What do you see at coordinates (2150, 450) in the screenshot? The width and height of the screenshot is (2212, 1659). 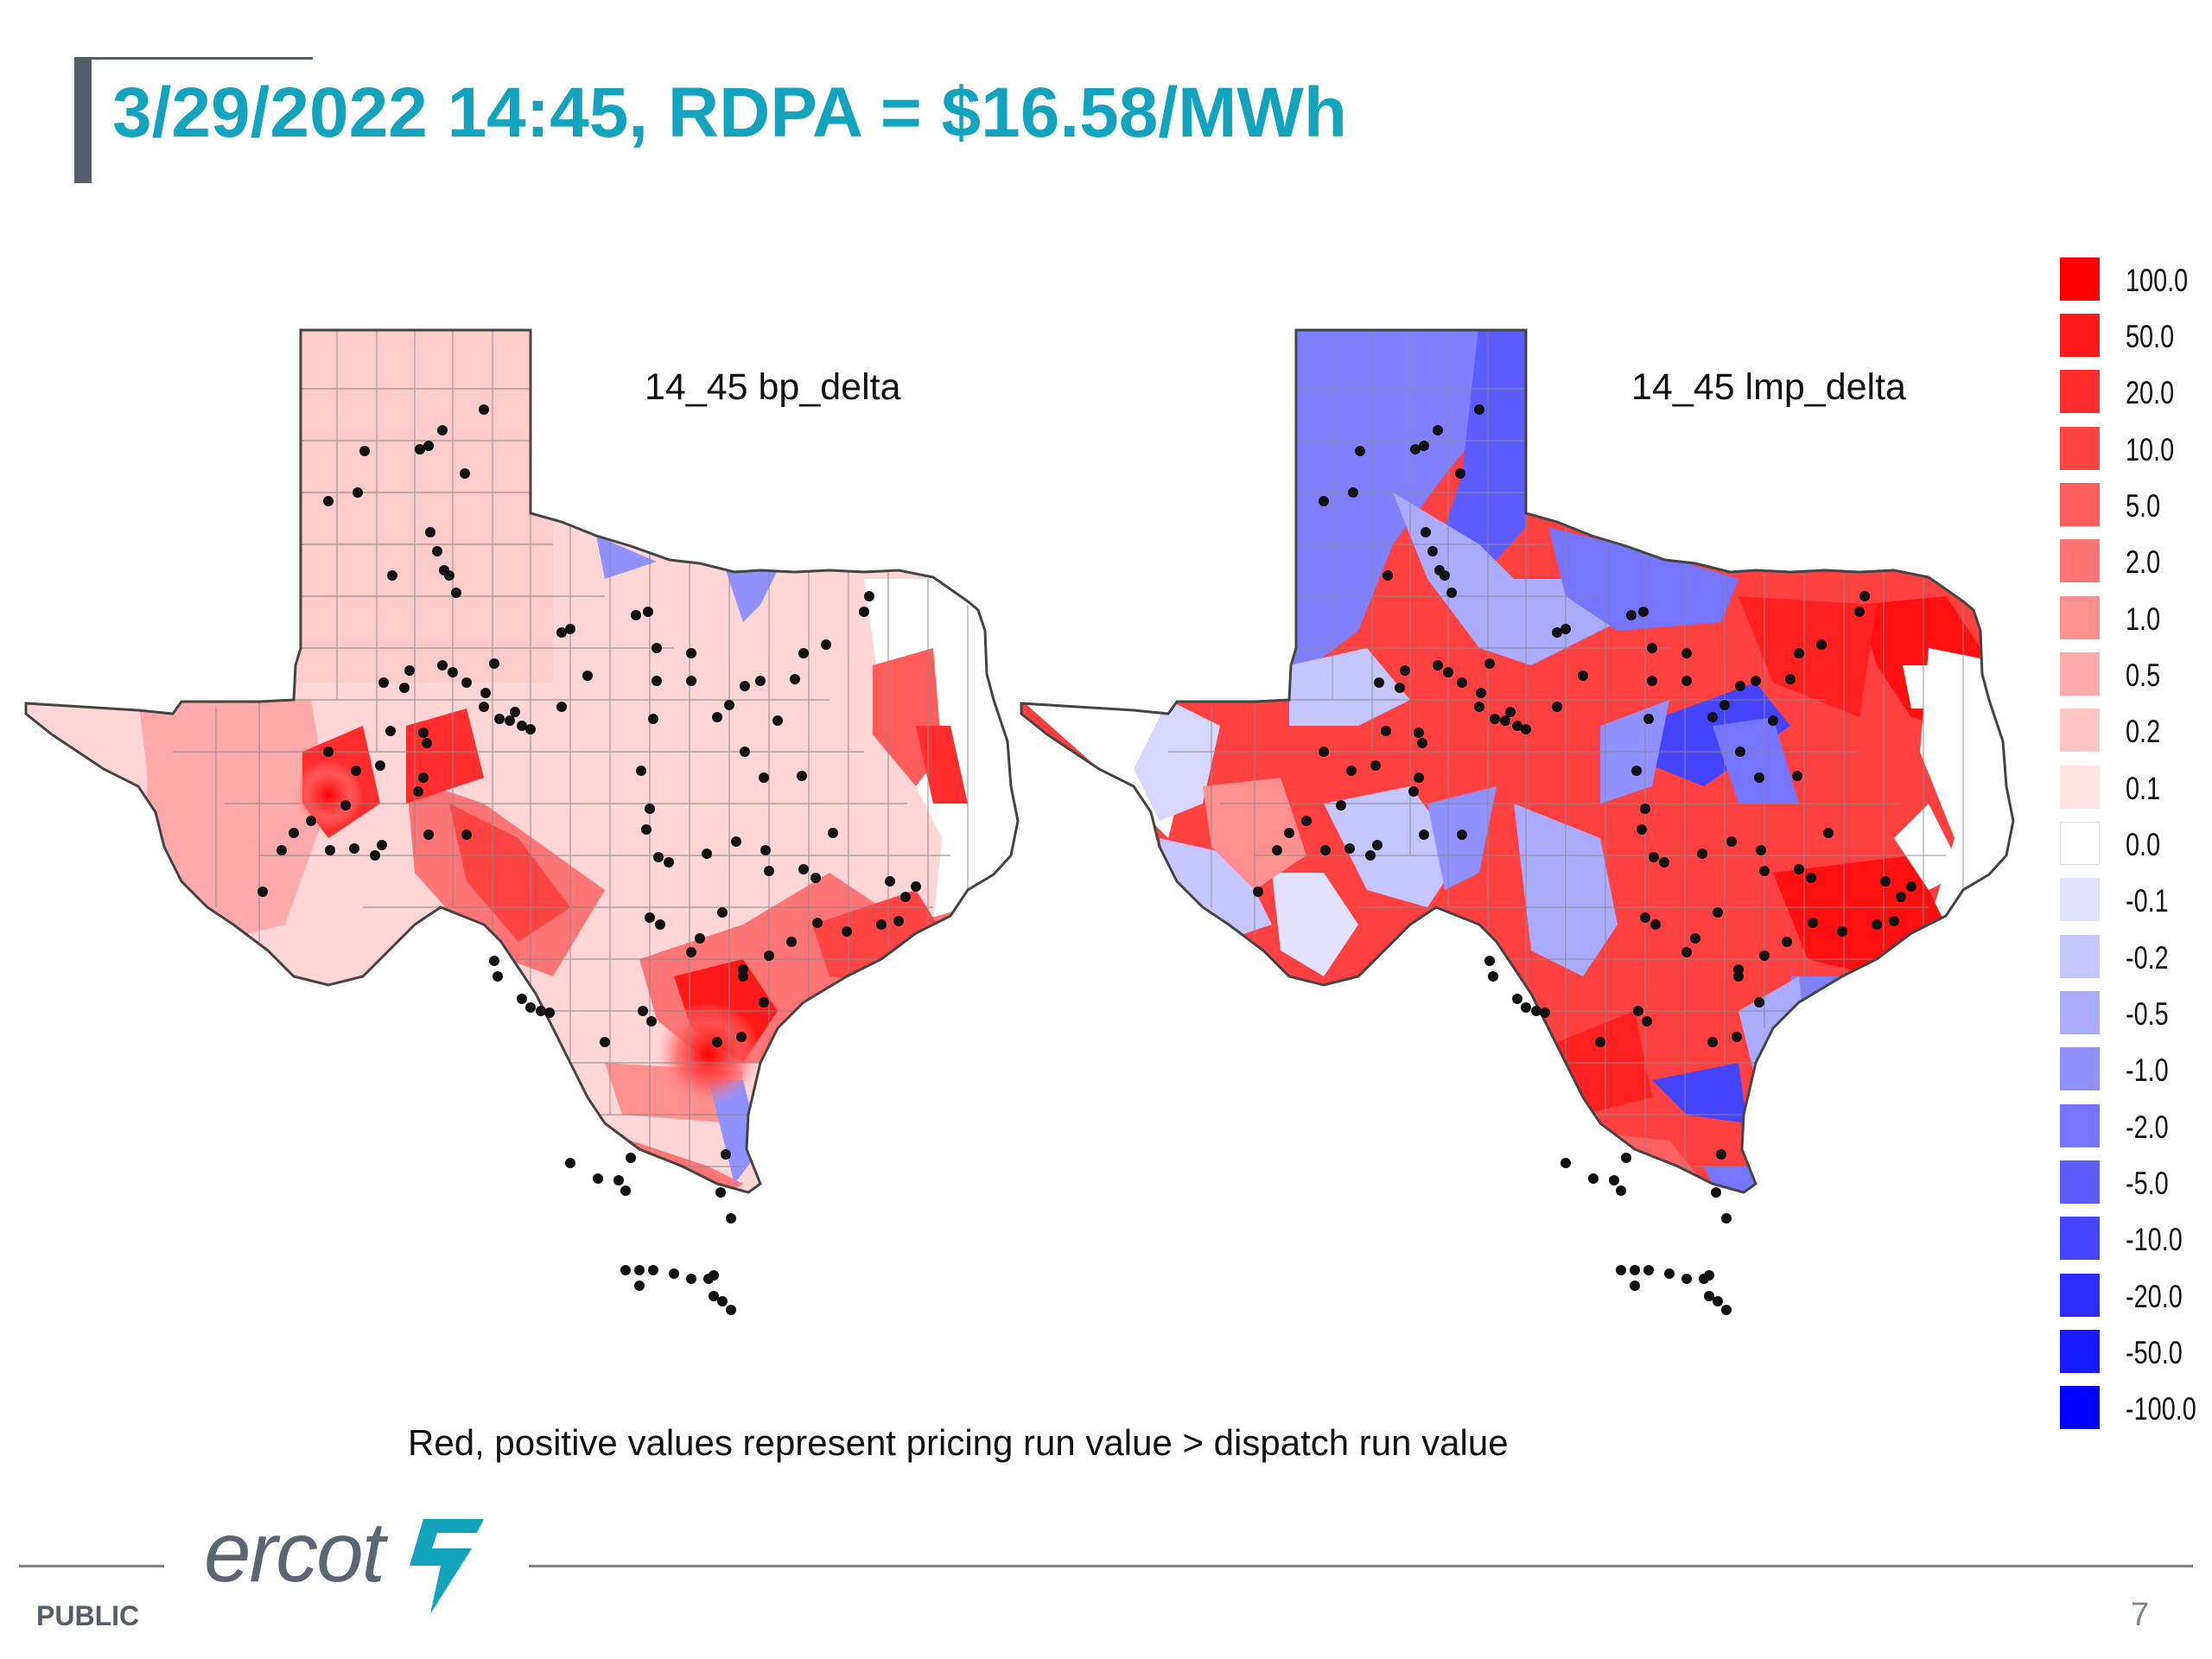 I see `legend-label: 10.0` at bounding box center [2150, 450].